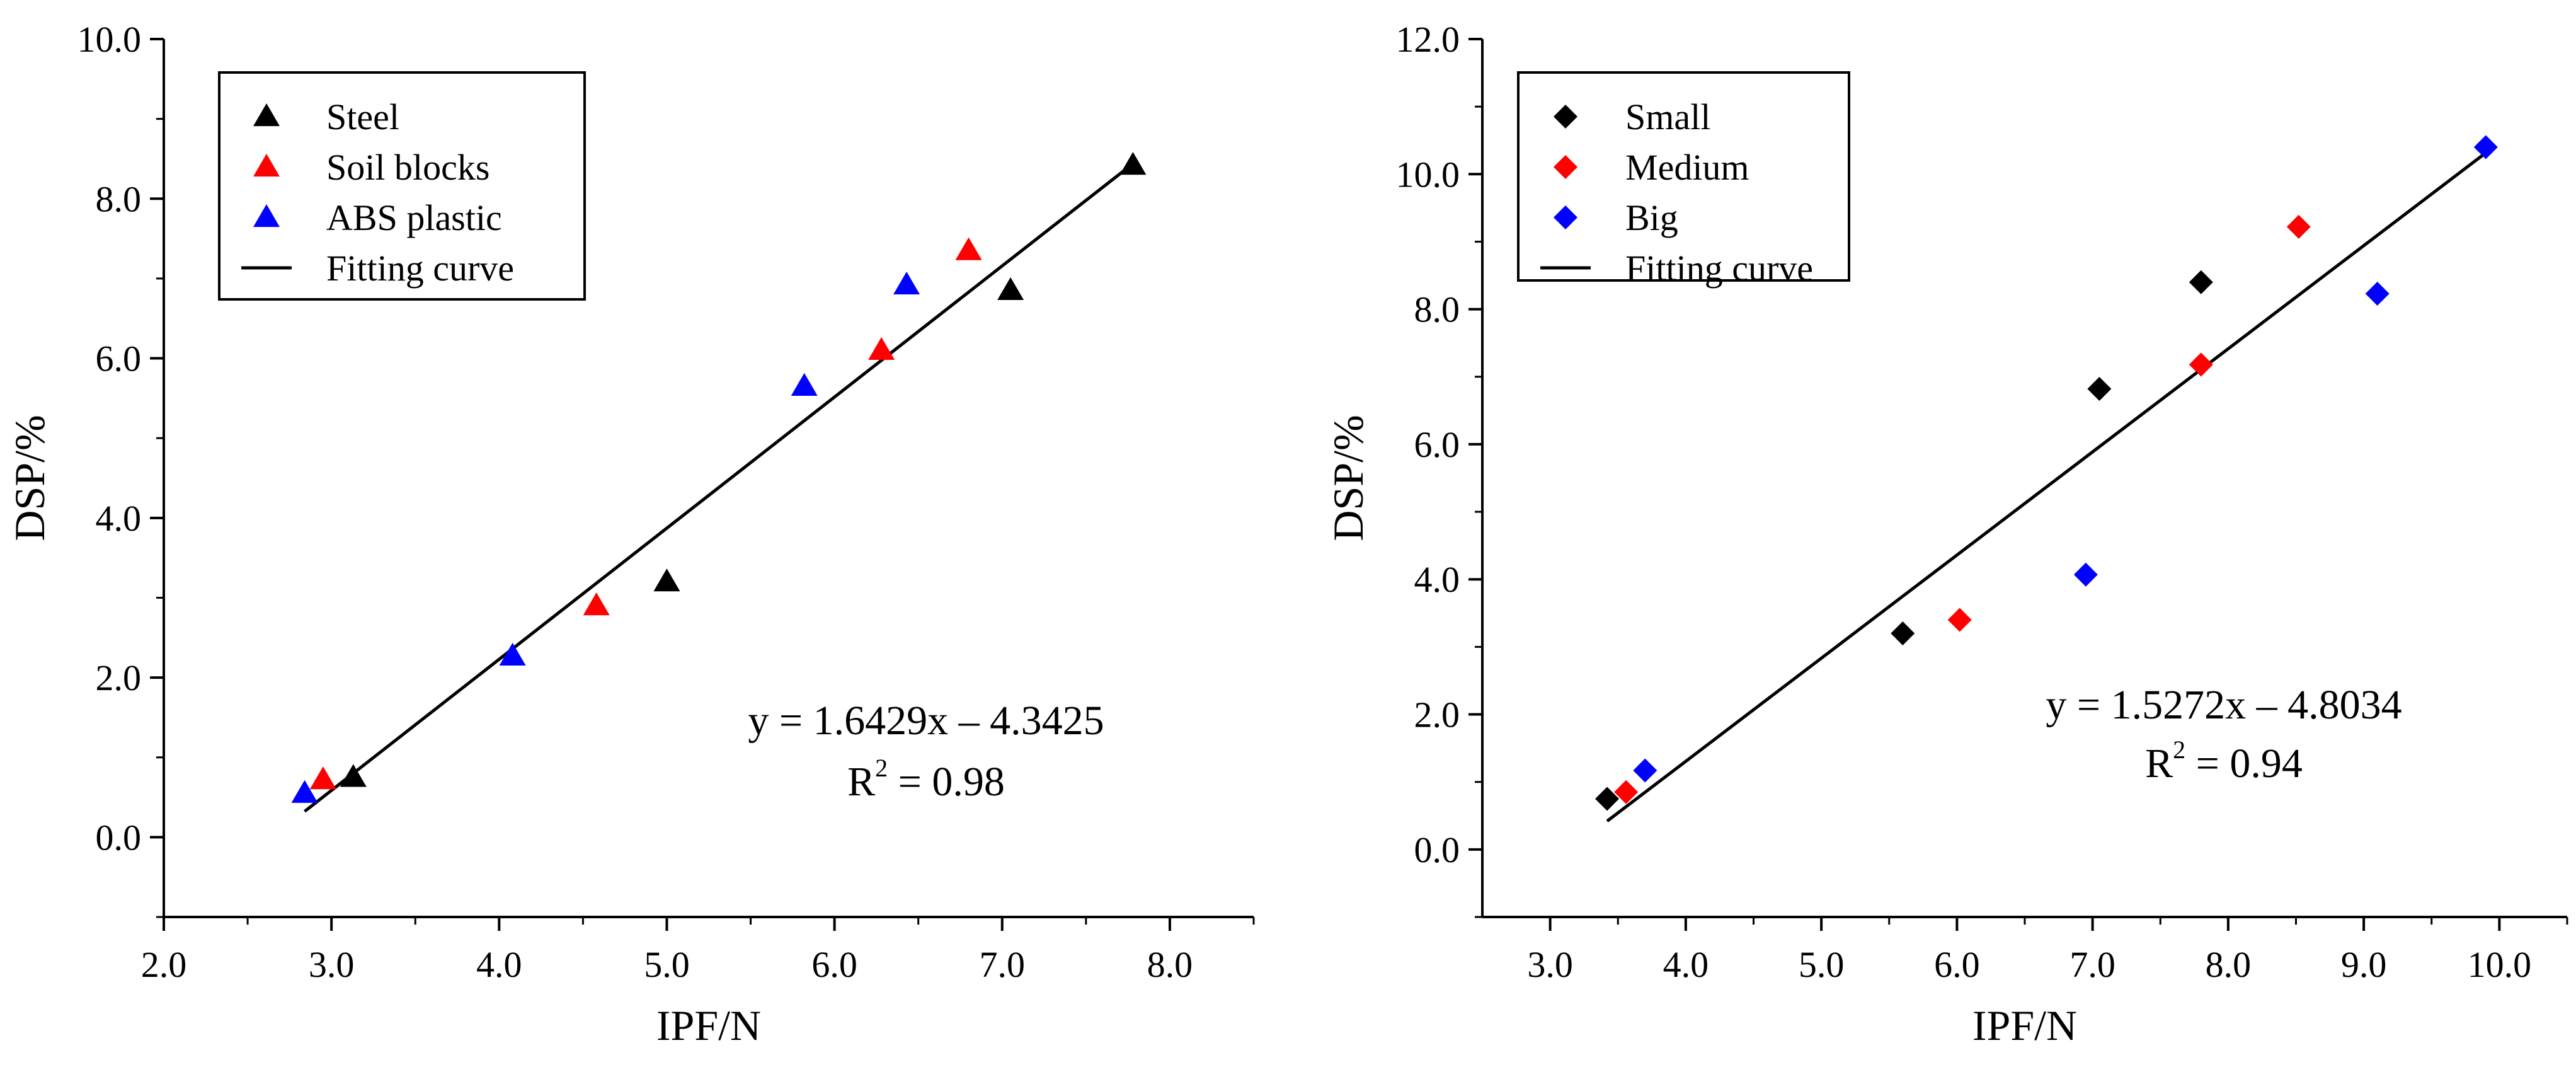  I want to click on fit-r-squared: R2 = 0.94, so click(2224, 761).